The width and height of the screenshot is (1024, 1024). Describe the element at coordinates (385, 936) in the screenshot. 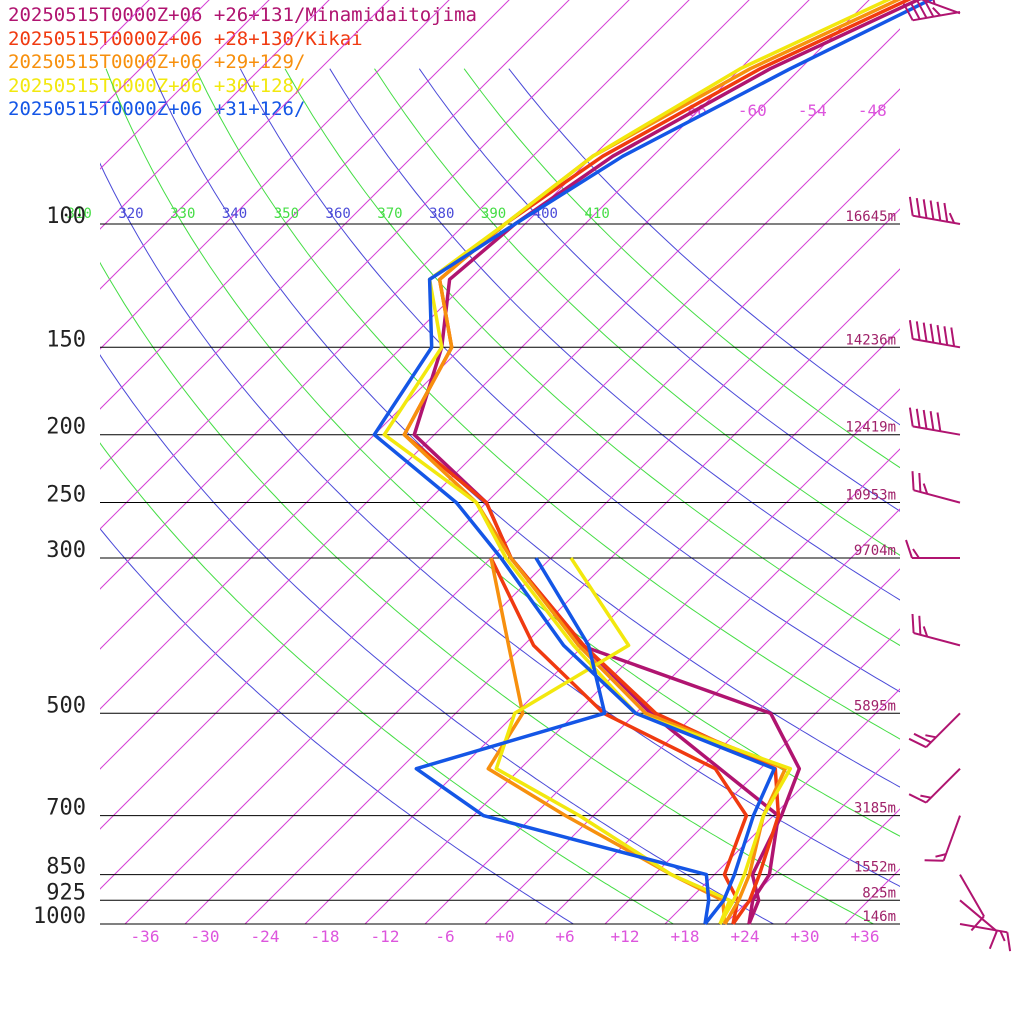

I see `temperature-tick: -12` at that location.